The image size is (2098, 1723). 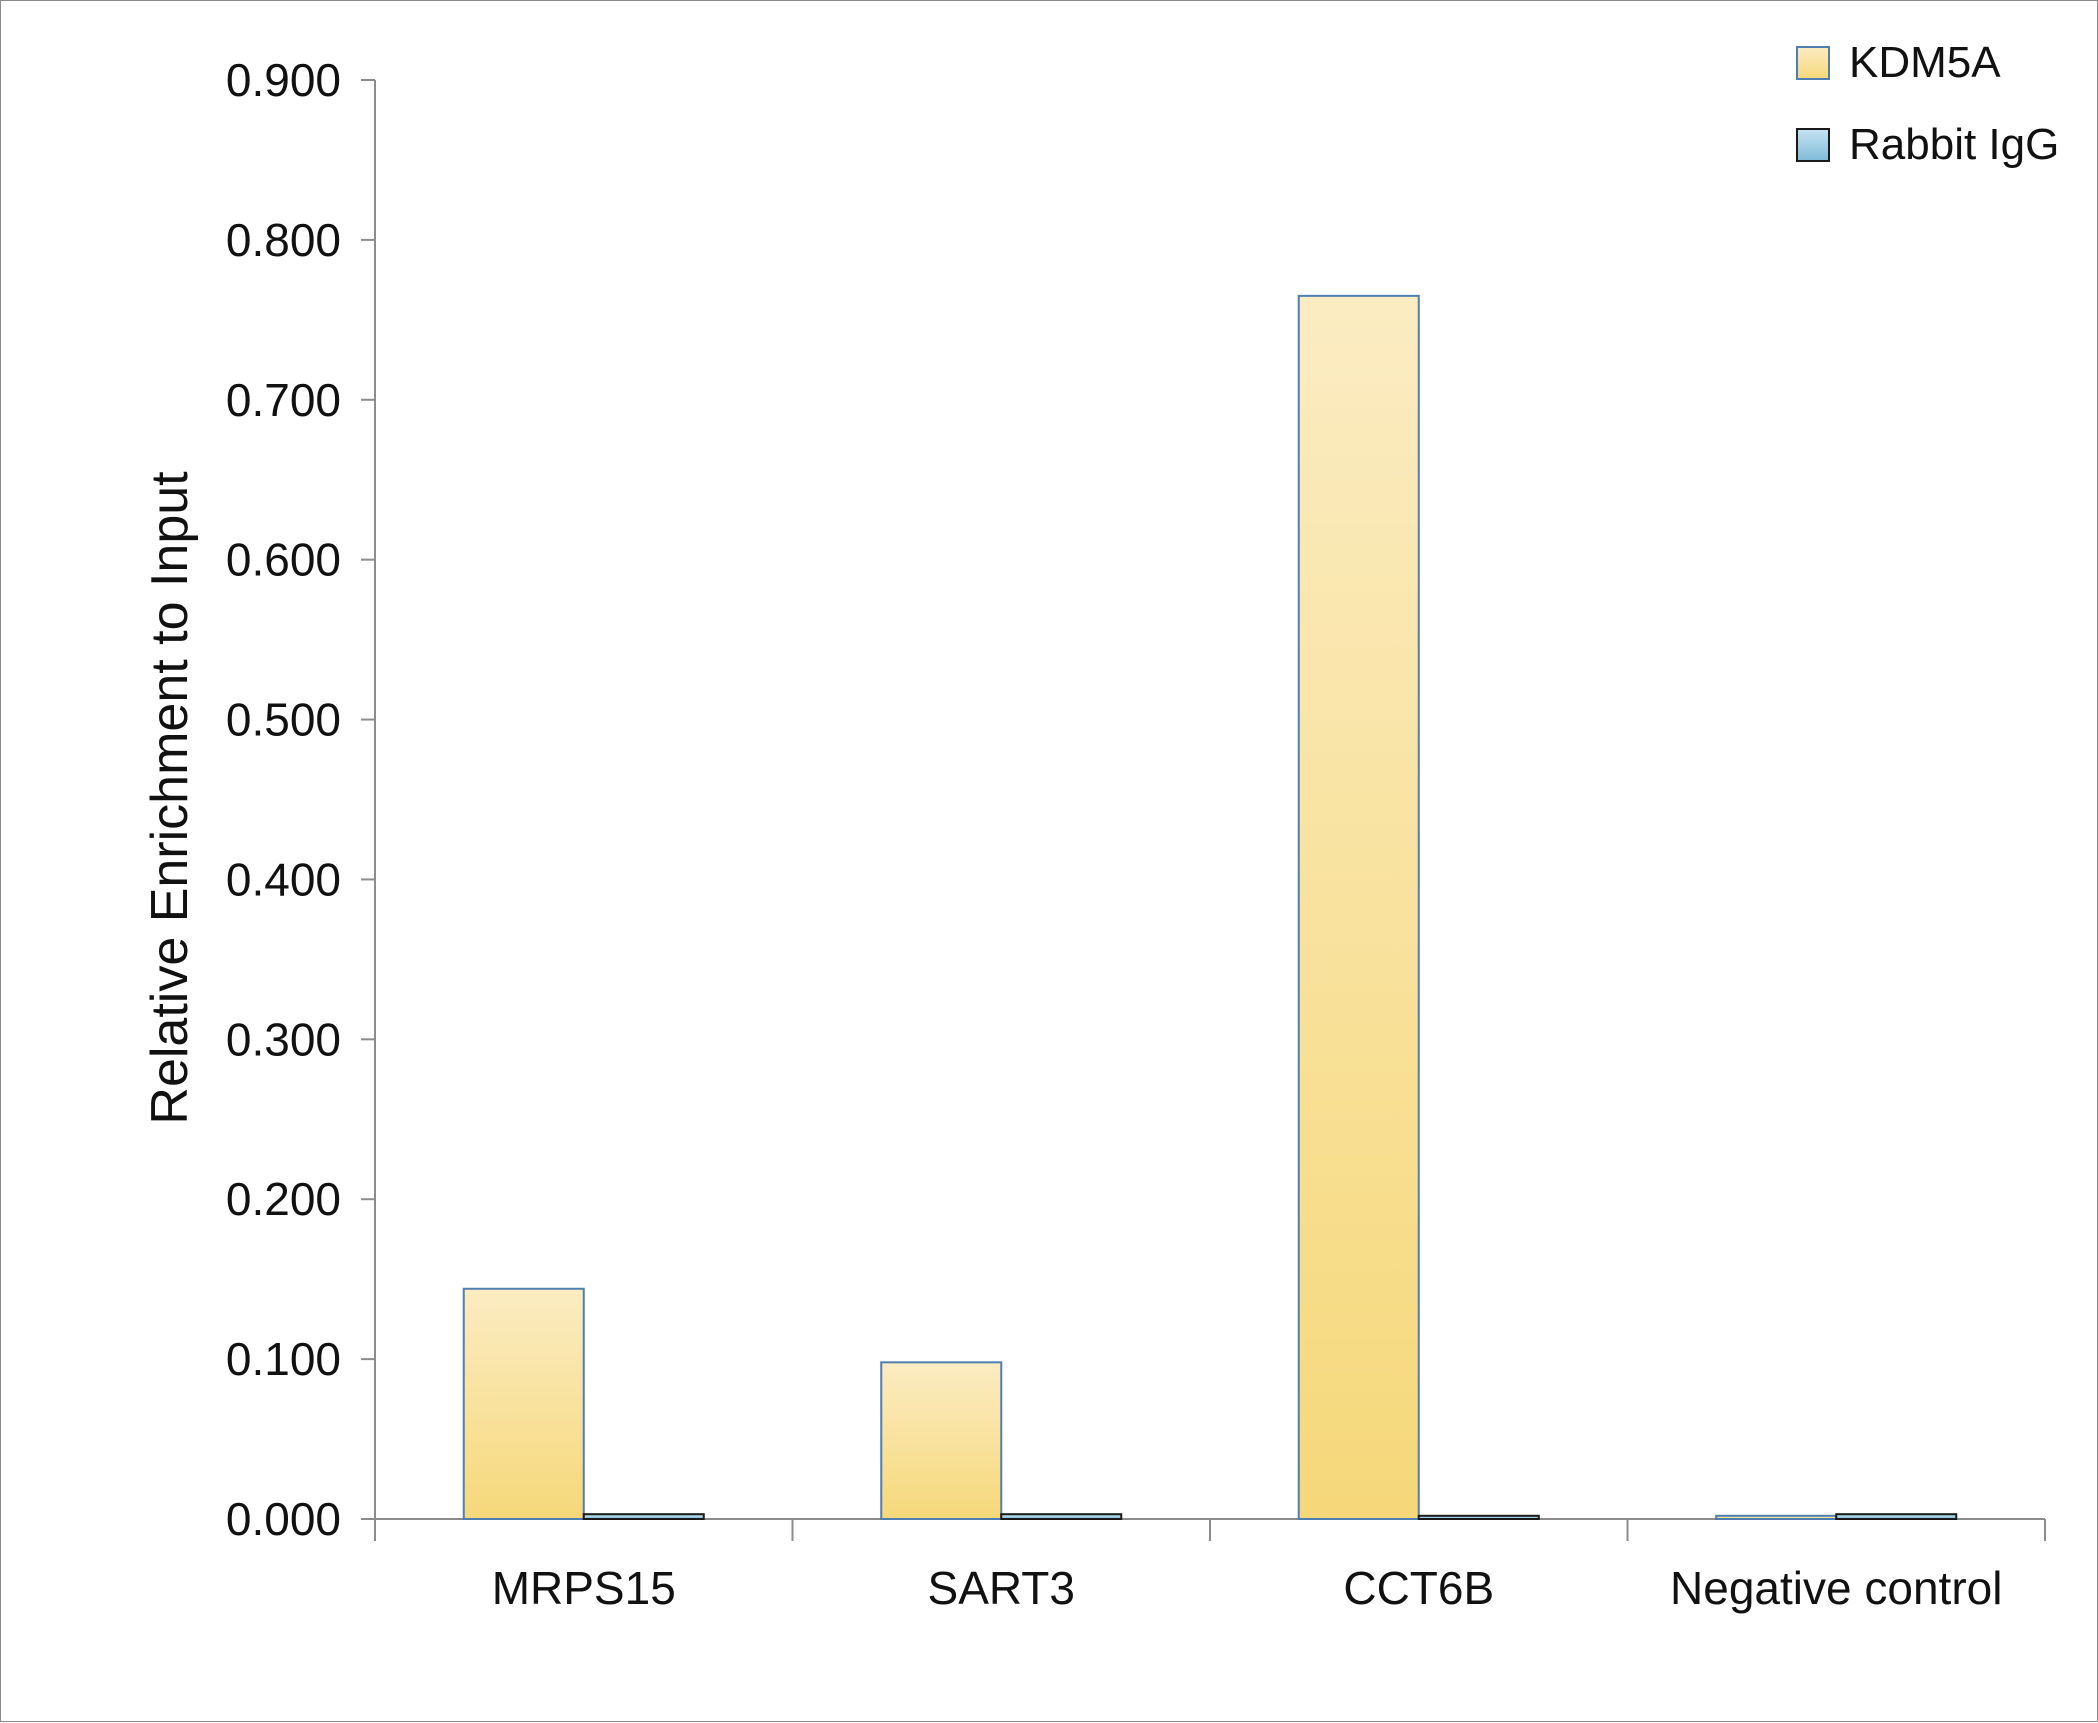 I want to click on legend-label-kdm5a: KDM5A, so click(x=1925, y=62).